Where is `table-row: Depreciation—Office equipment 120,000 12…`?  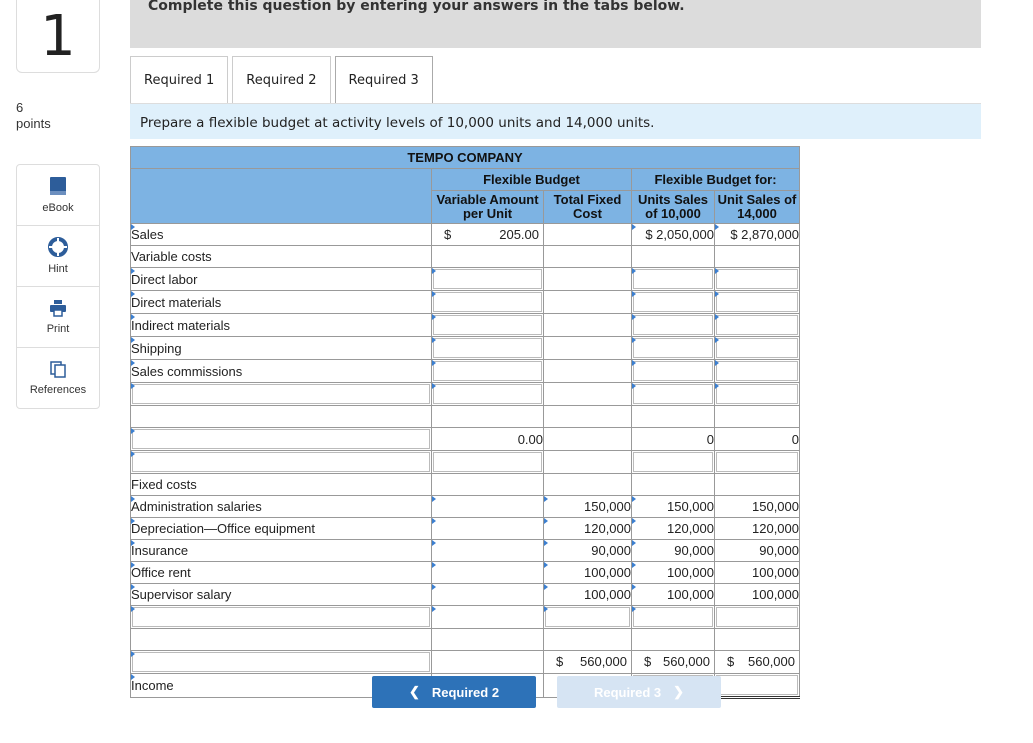
table-row: Depreciation—Office equipment 120,000 12… is located at coordinates (465, 528).